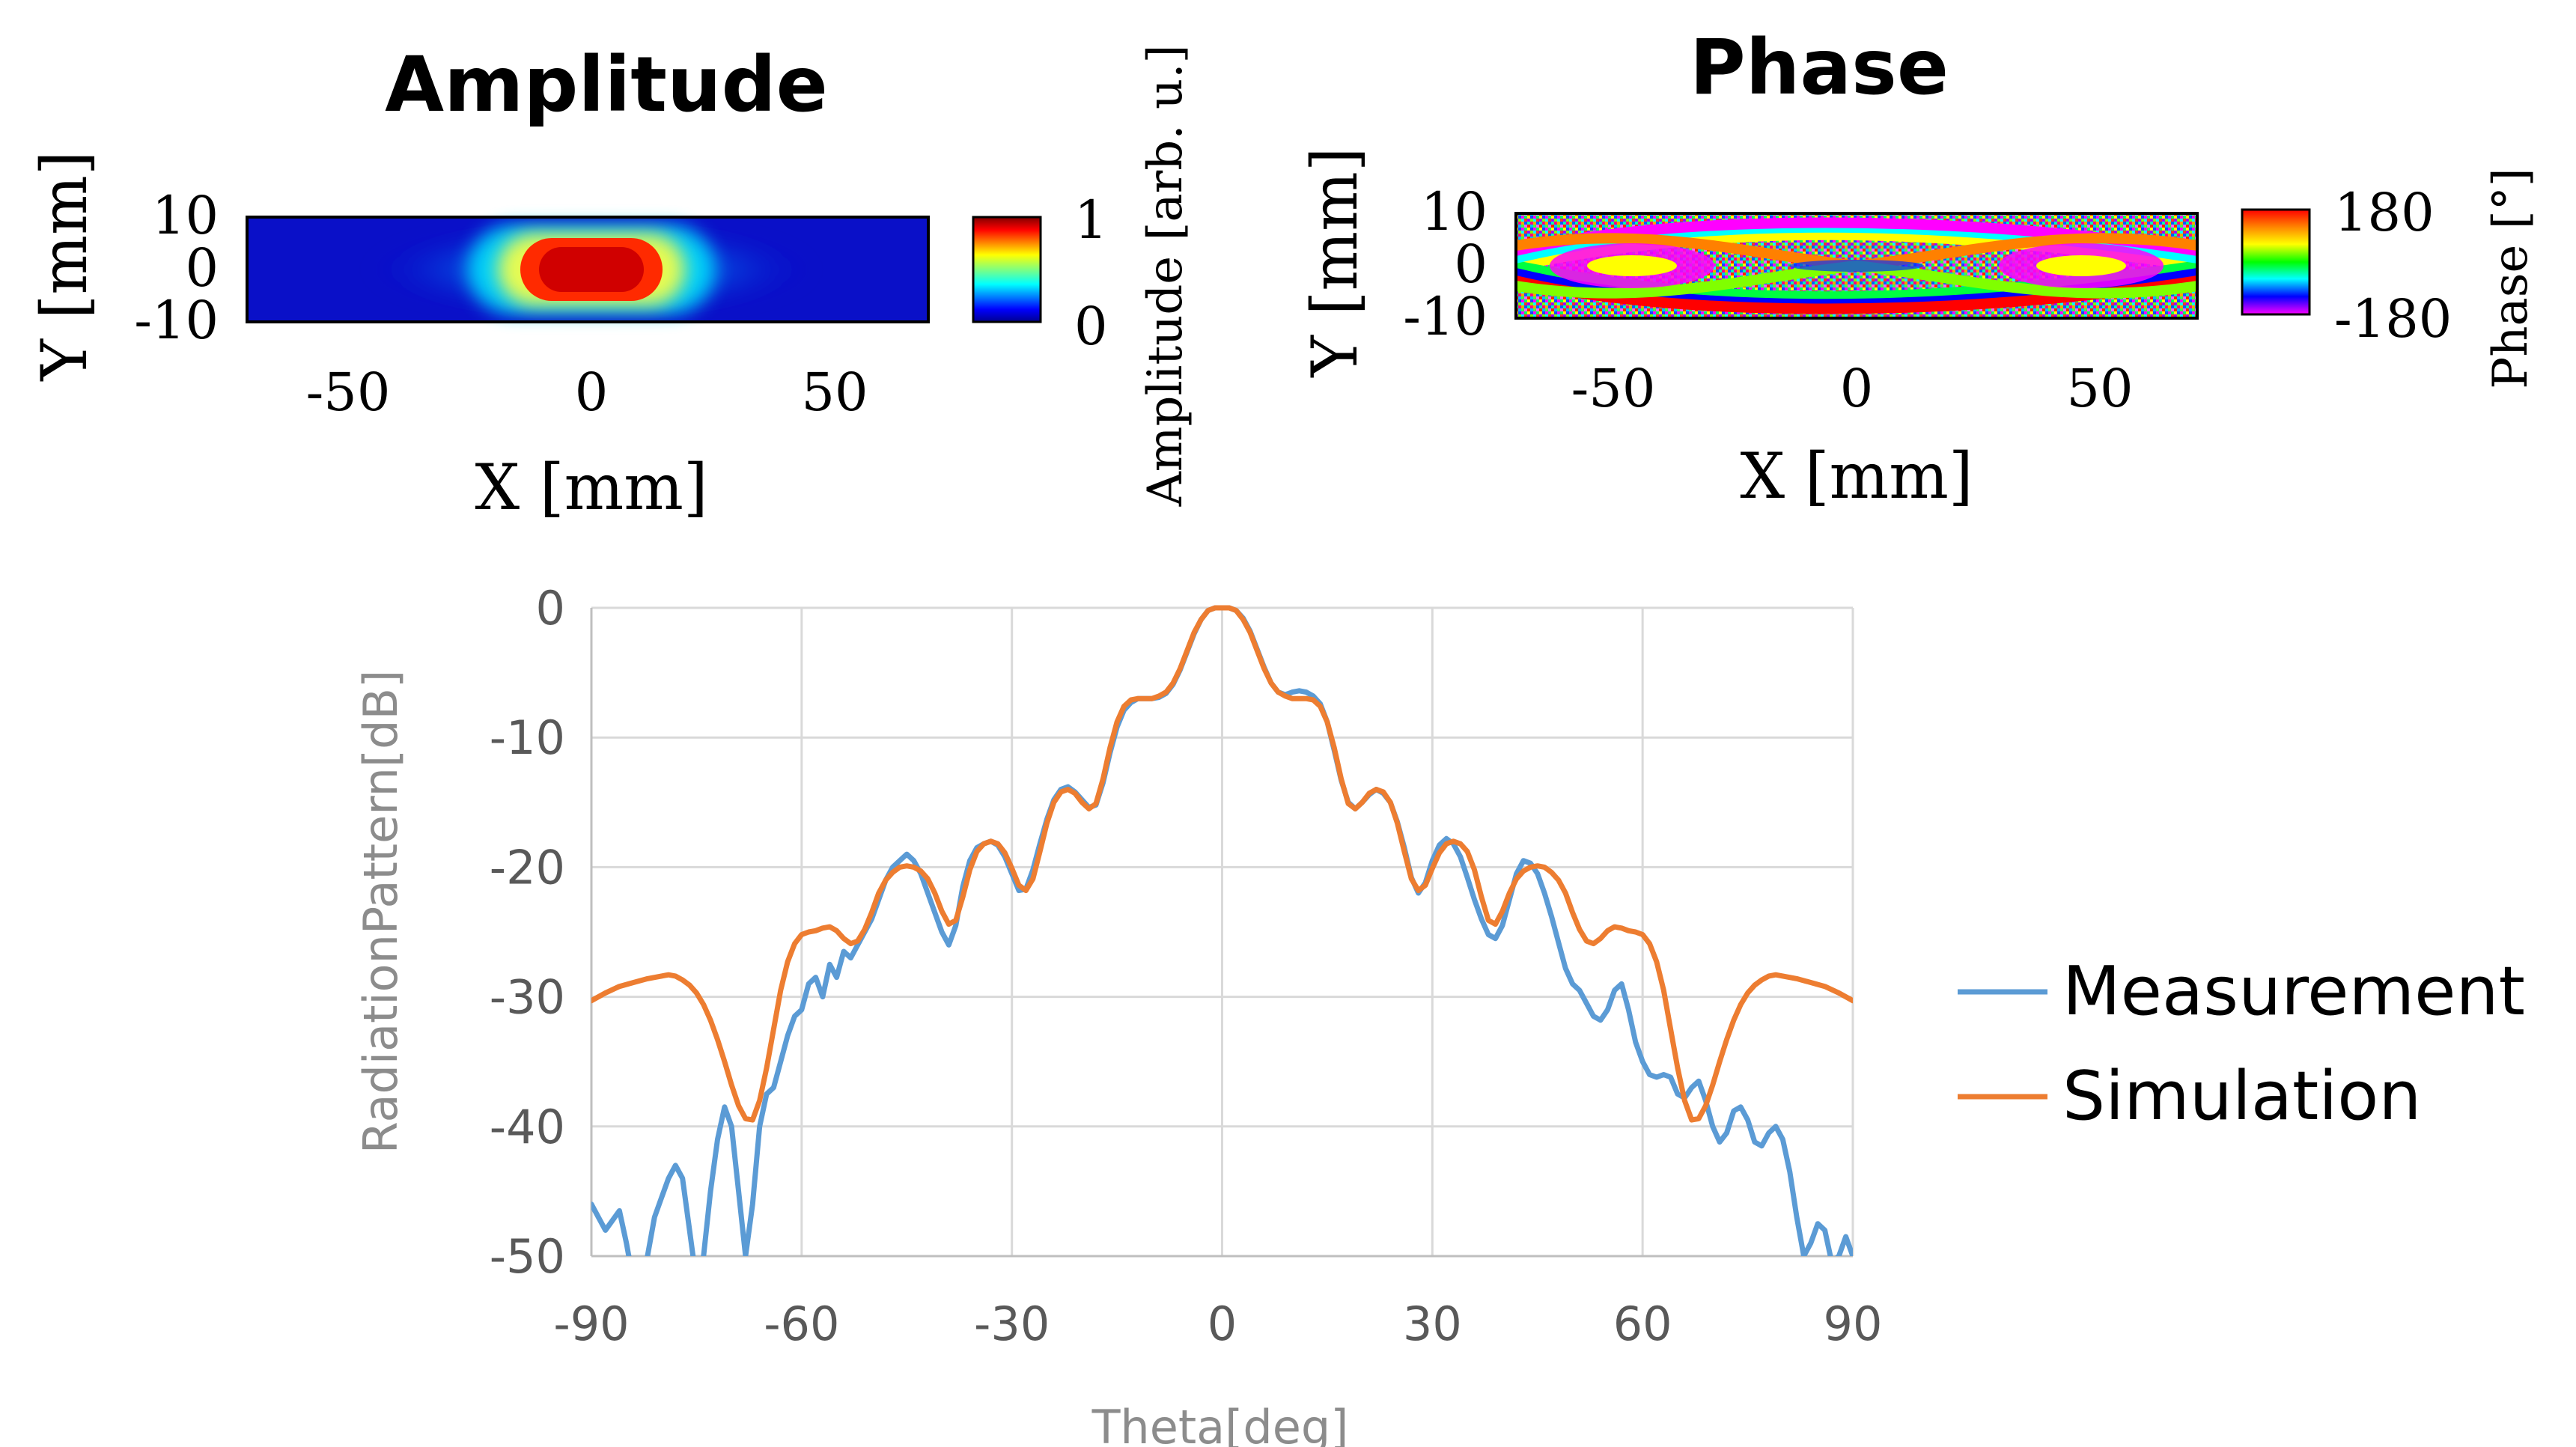  What do you see at coordinates (1091, 326) in the screenshot?
I see `amplitude-colorbar-min: 0` at bounding box center [1091, 326].